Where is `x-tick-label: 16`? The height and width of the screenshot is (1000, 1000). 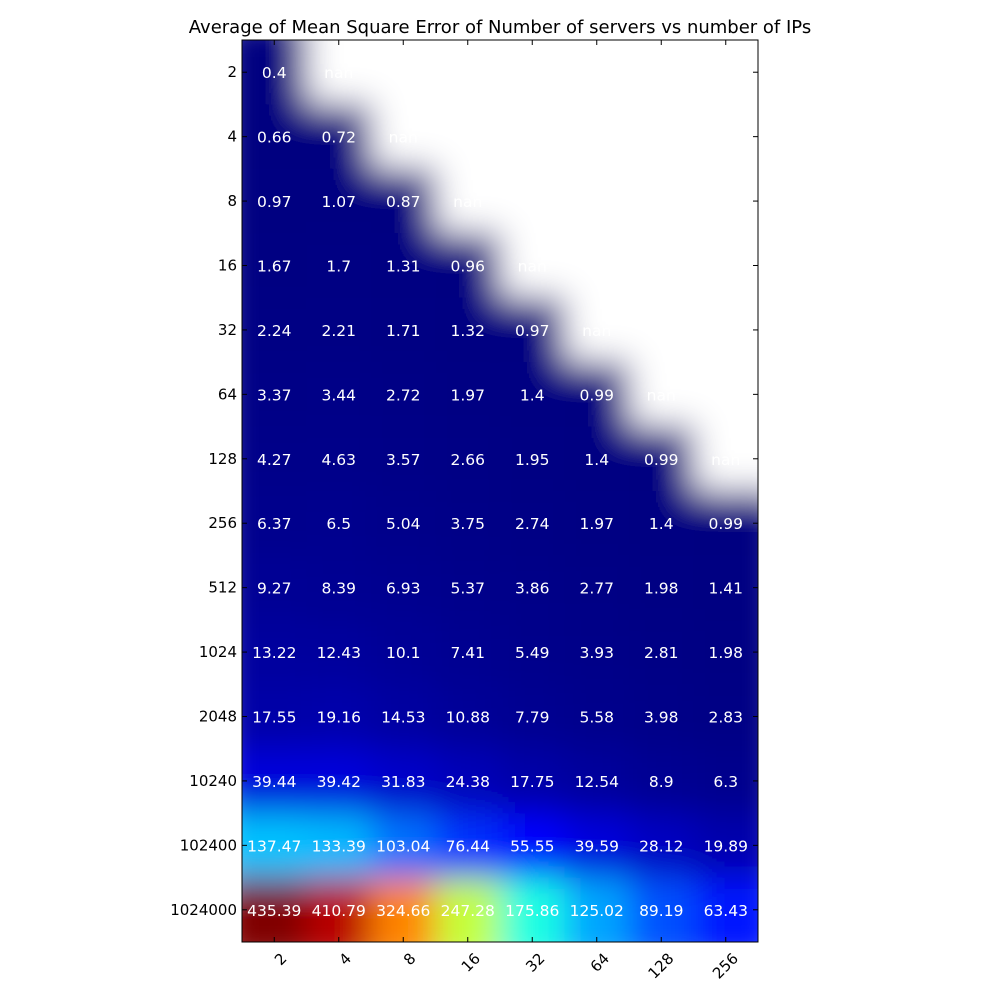 x-tick-label: 16 is located at coordinates (471, 963).